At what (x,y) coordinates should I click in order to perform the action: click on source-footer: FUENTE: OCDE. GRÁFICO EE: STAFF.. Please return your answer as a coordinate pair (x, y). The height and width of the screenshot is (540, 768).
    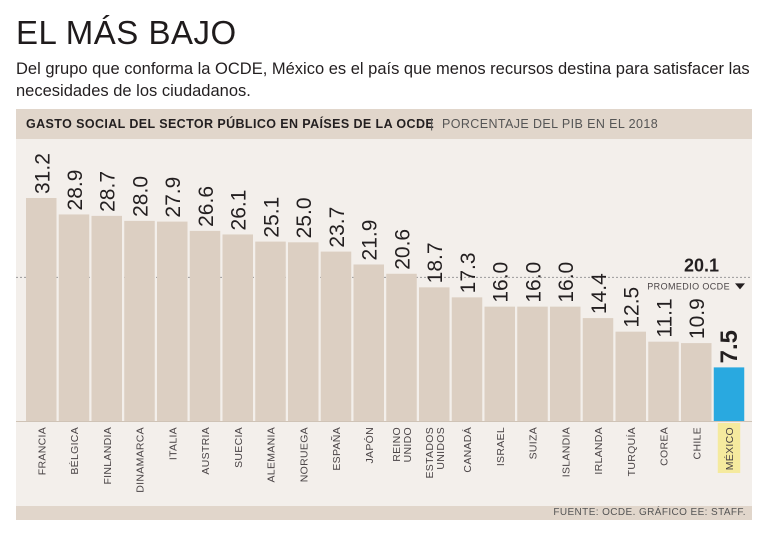
    Looking at the image, I should click on (384, 513).